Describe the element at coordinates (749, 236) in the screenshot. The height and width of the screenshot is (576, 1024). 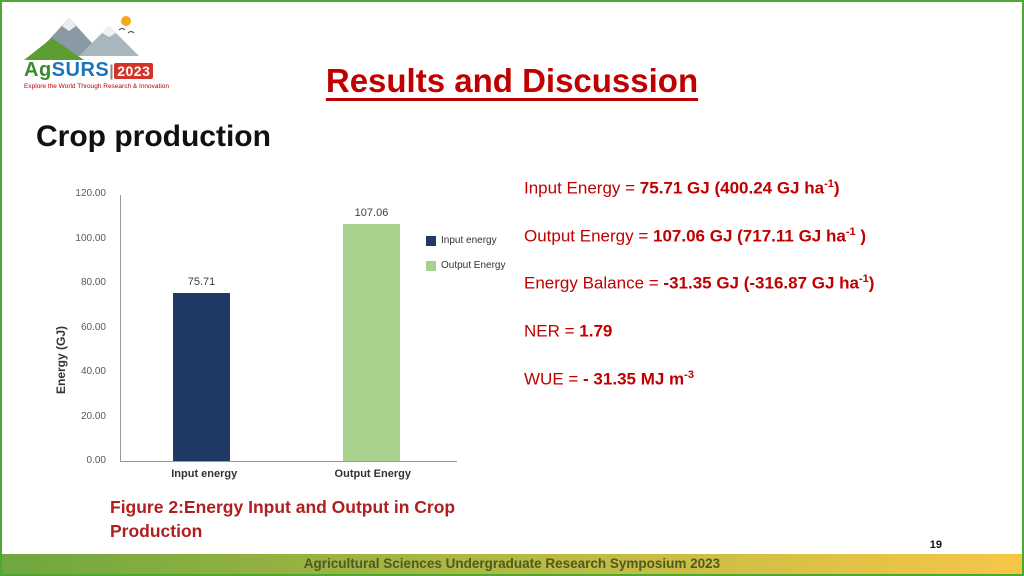
I see `result-value: 107.06 GJ (717.11 GJ ha` at that location.